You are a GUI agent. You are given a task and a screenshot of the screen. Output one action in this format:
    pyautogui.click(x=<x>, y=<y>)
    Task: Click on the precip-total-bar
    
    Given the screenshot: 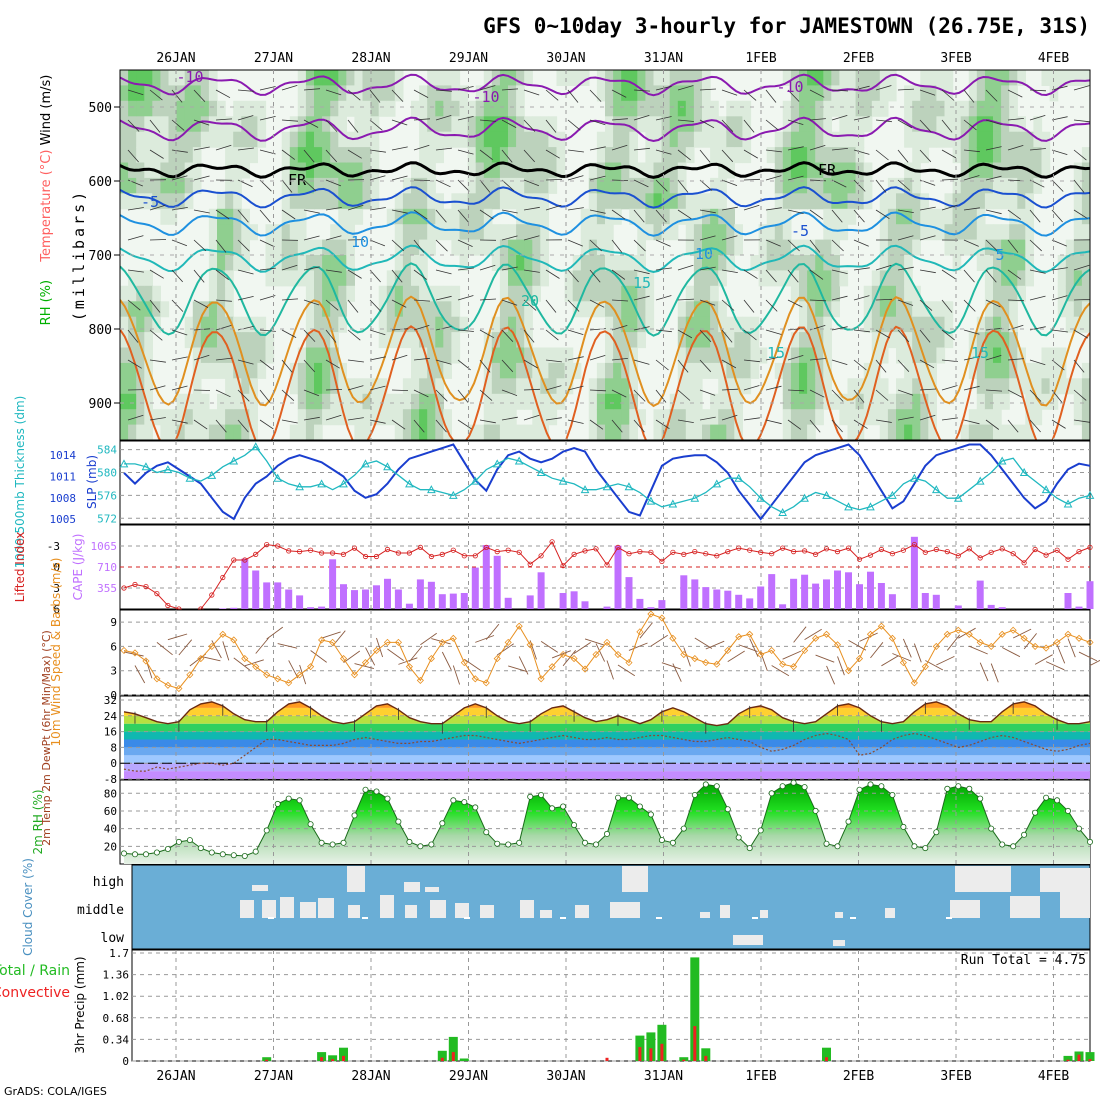 What is the action you would take?
    pyautogui.click(x=651, y=1046)
    